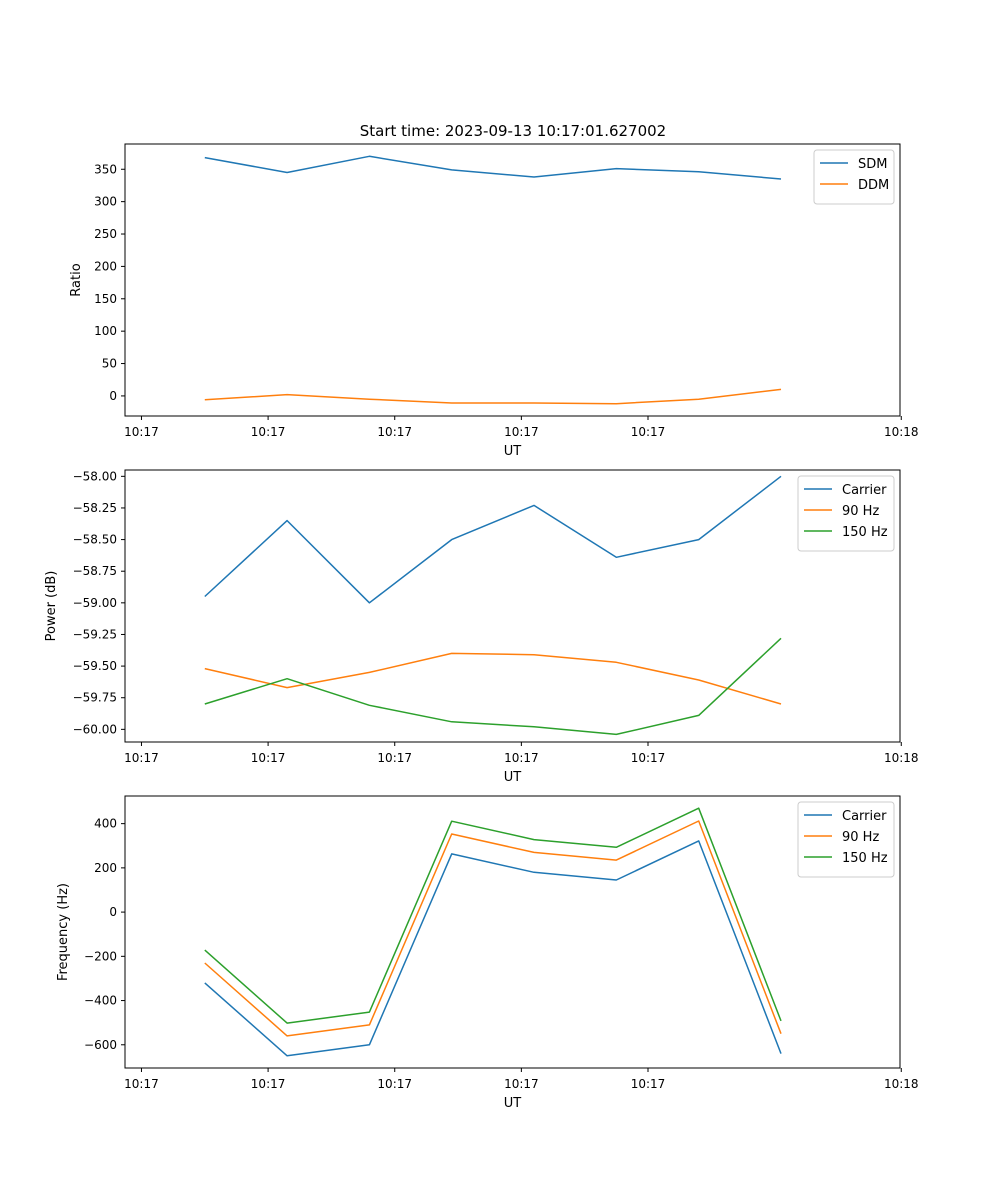 This screenshot has height=1200, width=1000. I want to click on y-tick-label: −600, so click(100, 1045).